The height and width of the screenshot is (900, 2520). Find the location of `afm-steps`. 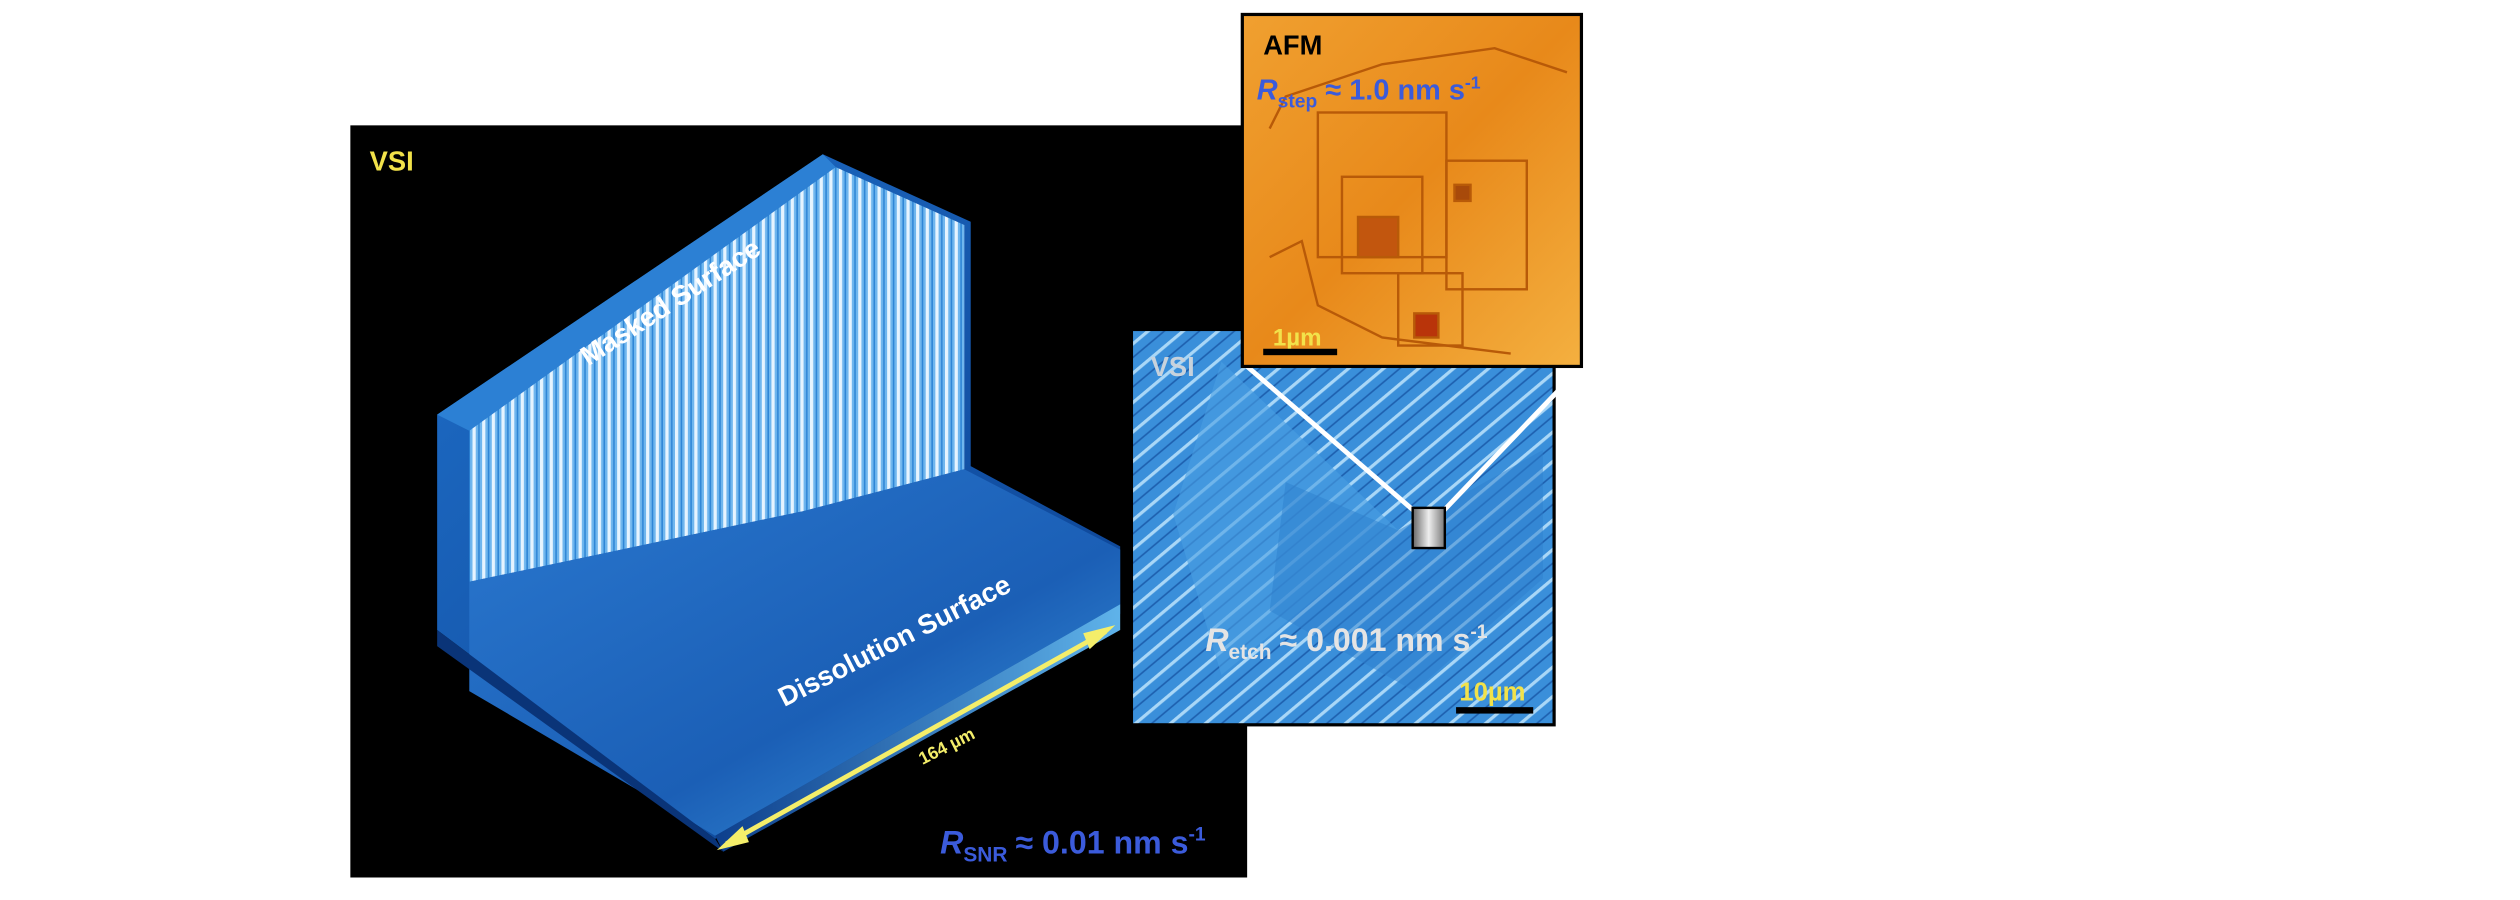

afm-steps is located at coordinates (1418, 200).